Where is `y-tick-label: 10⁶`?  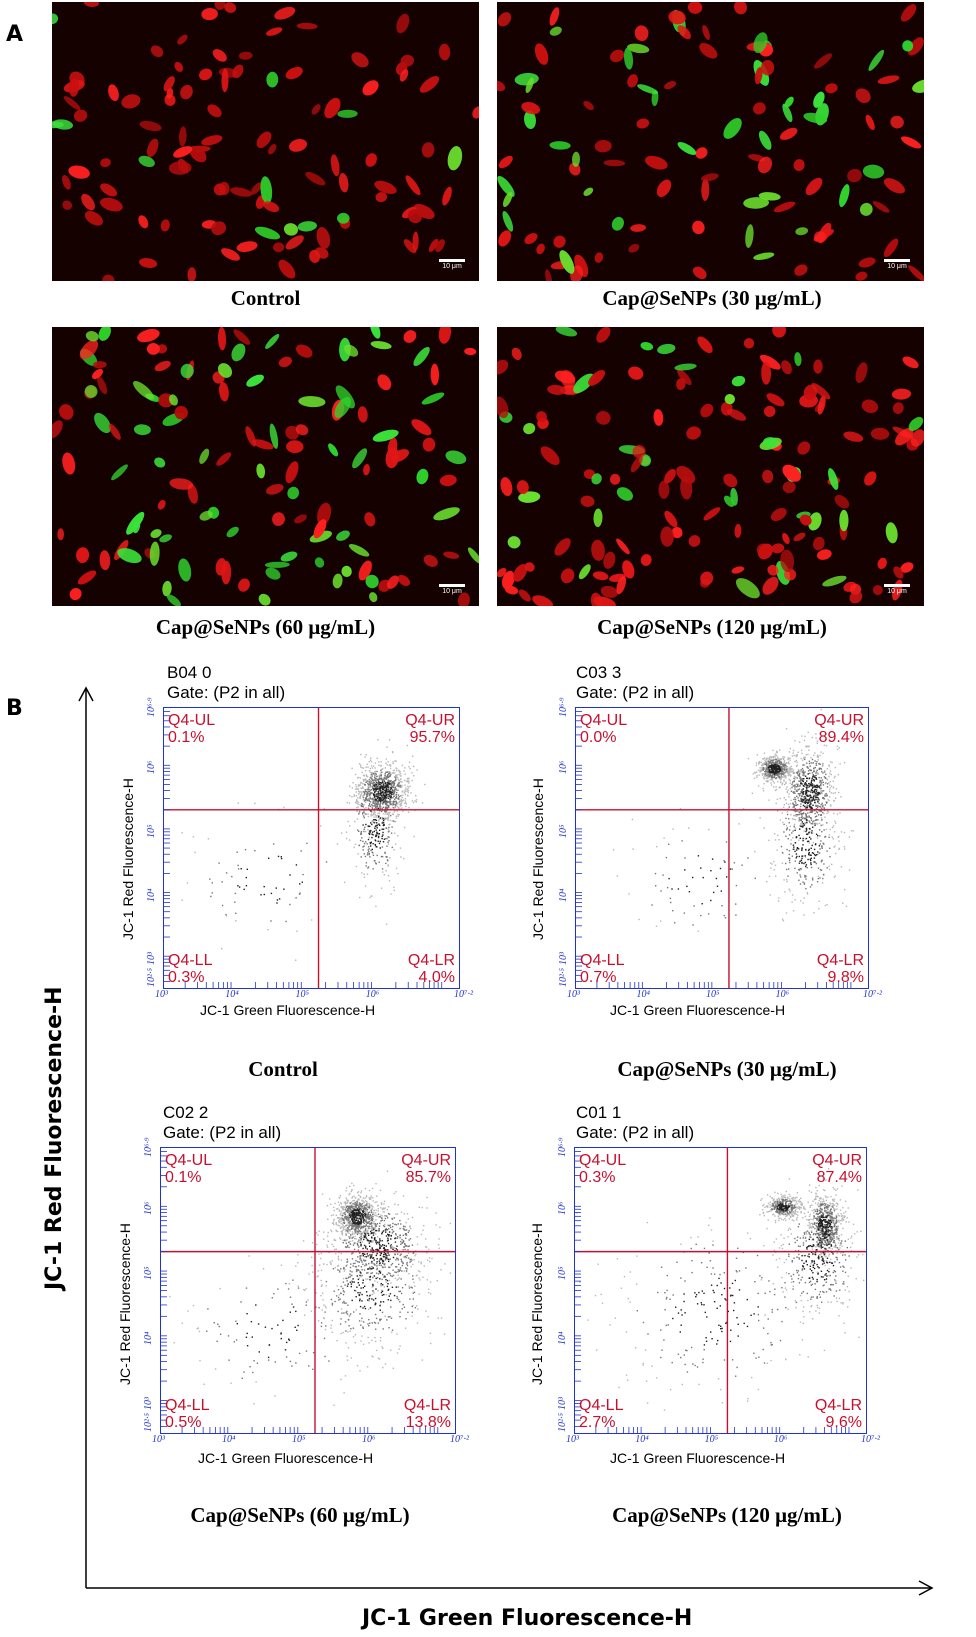
y-tick-label: 10⁶ is located at coordinates (563, 767).